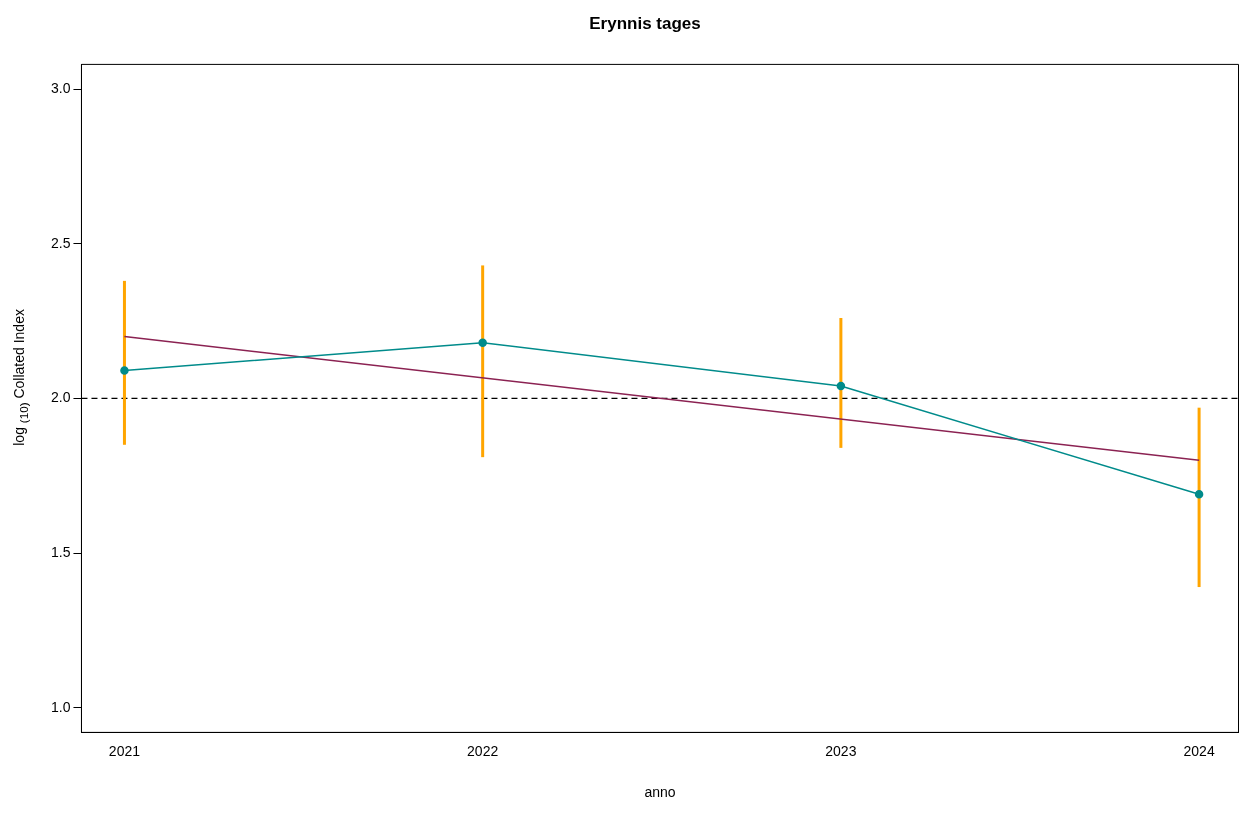  I want to click on x-tick-label: 2023, so click(841, 750).